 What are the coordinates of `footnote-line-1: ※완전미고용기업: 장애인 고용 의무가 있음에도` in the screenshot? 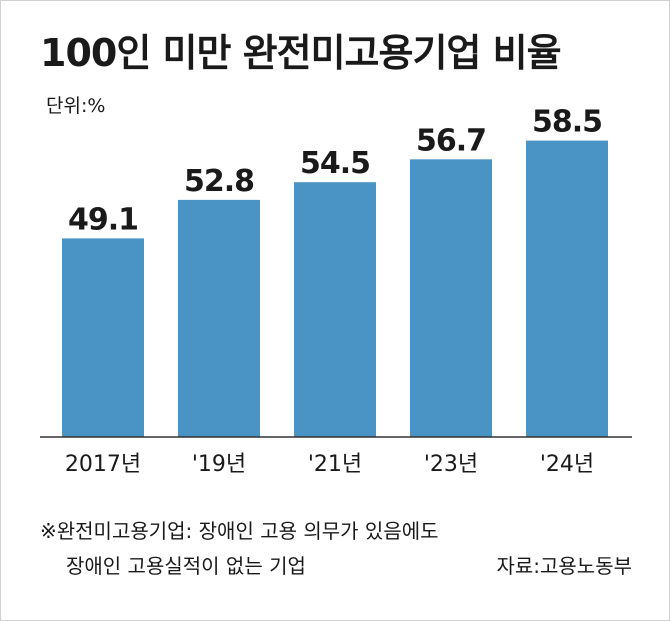 It's located at (239, 531).